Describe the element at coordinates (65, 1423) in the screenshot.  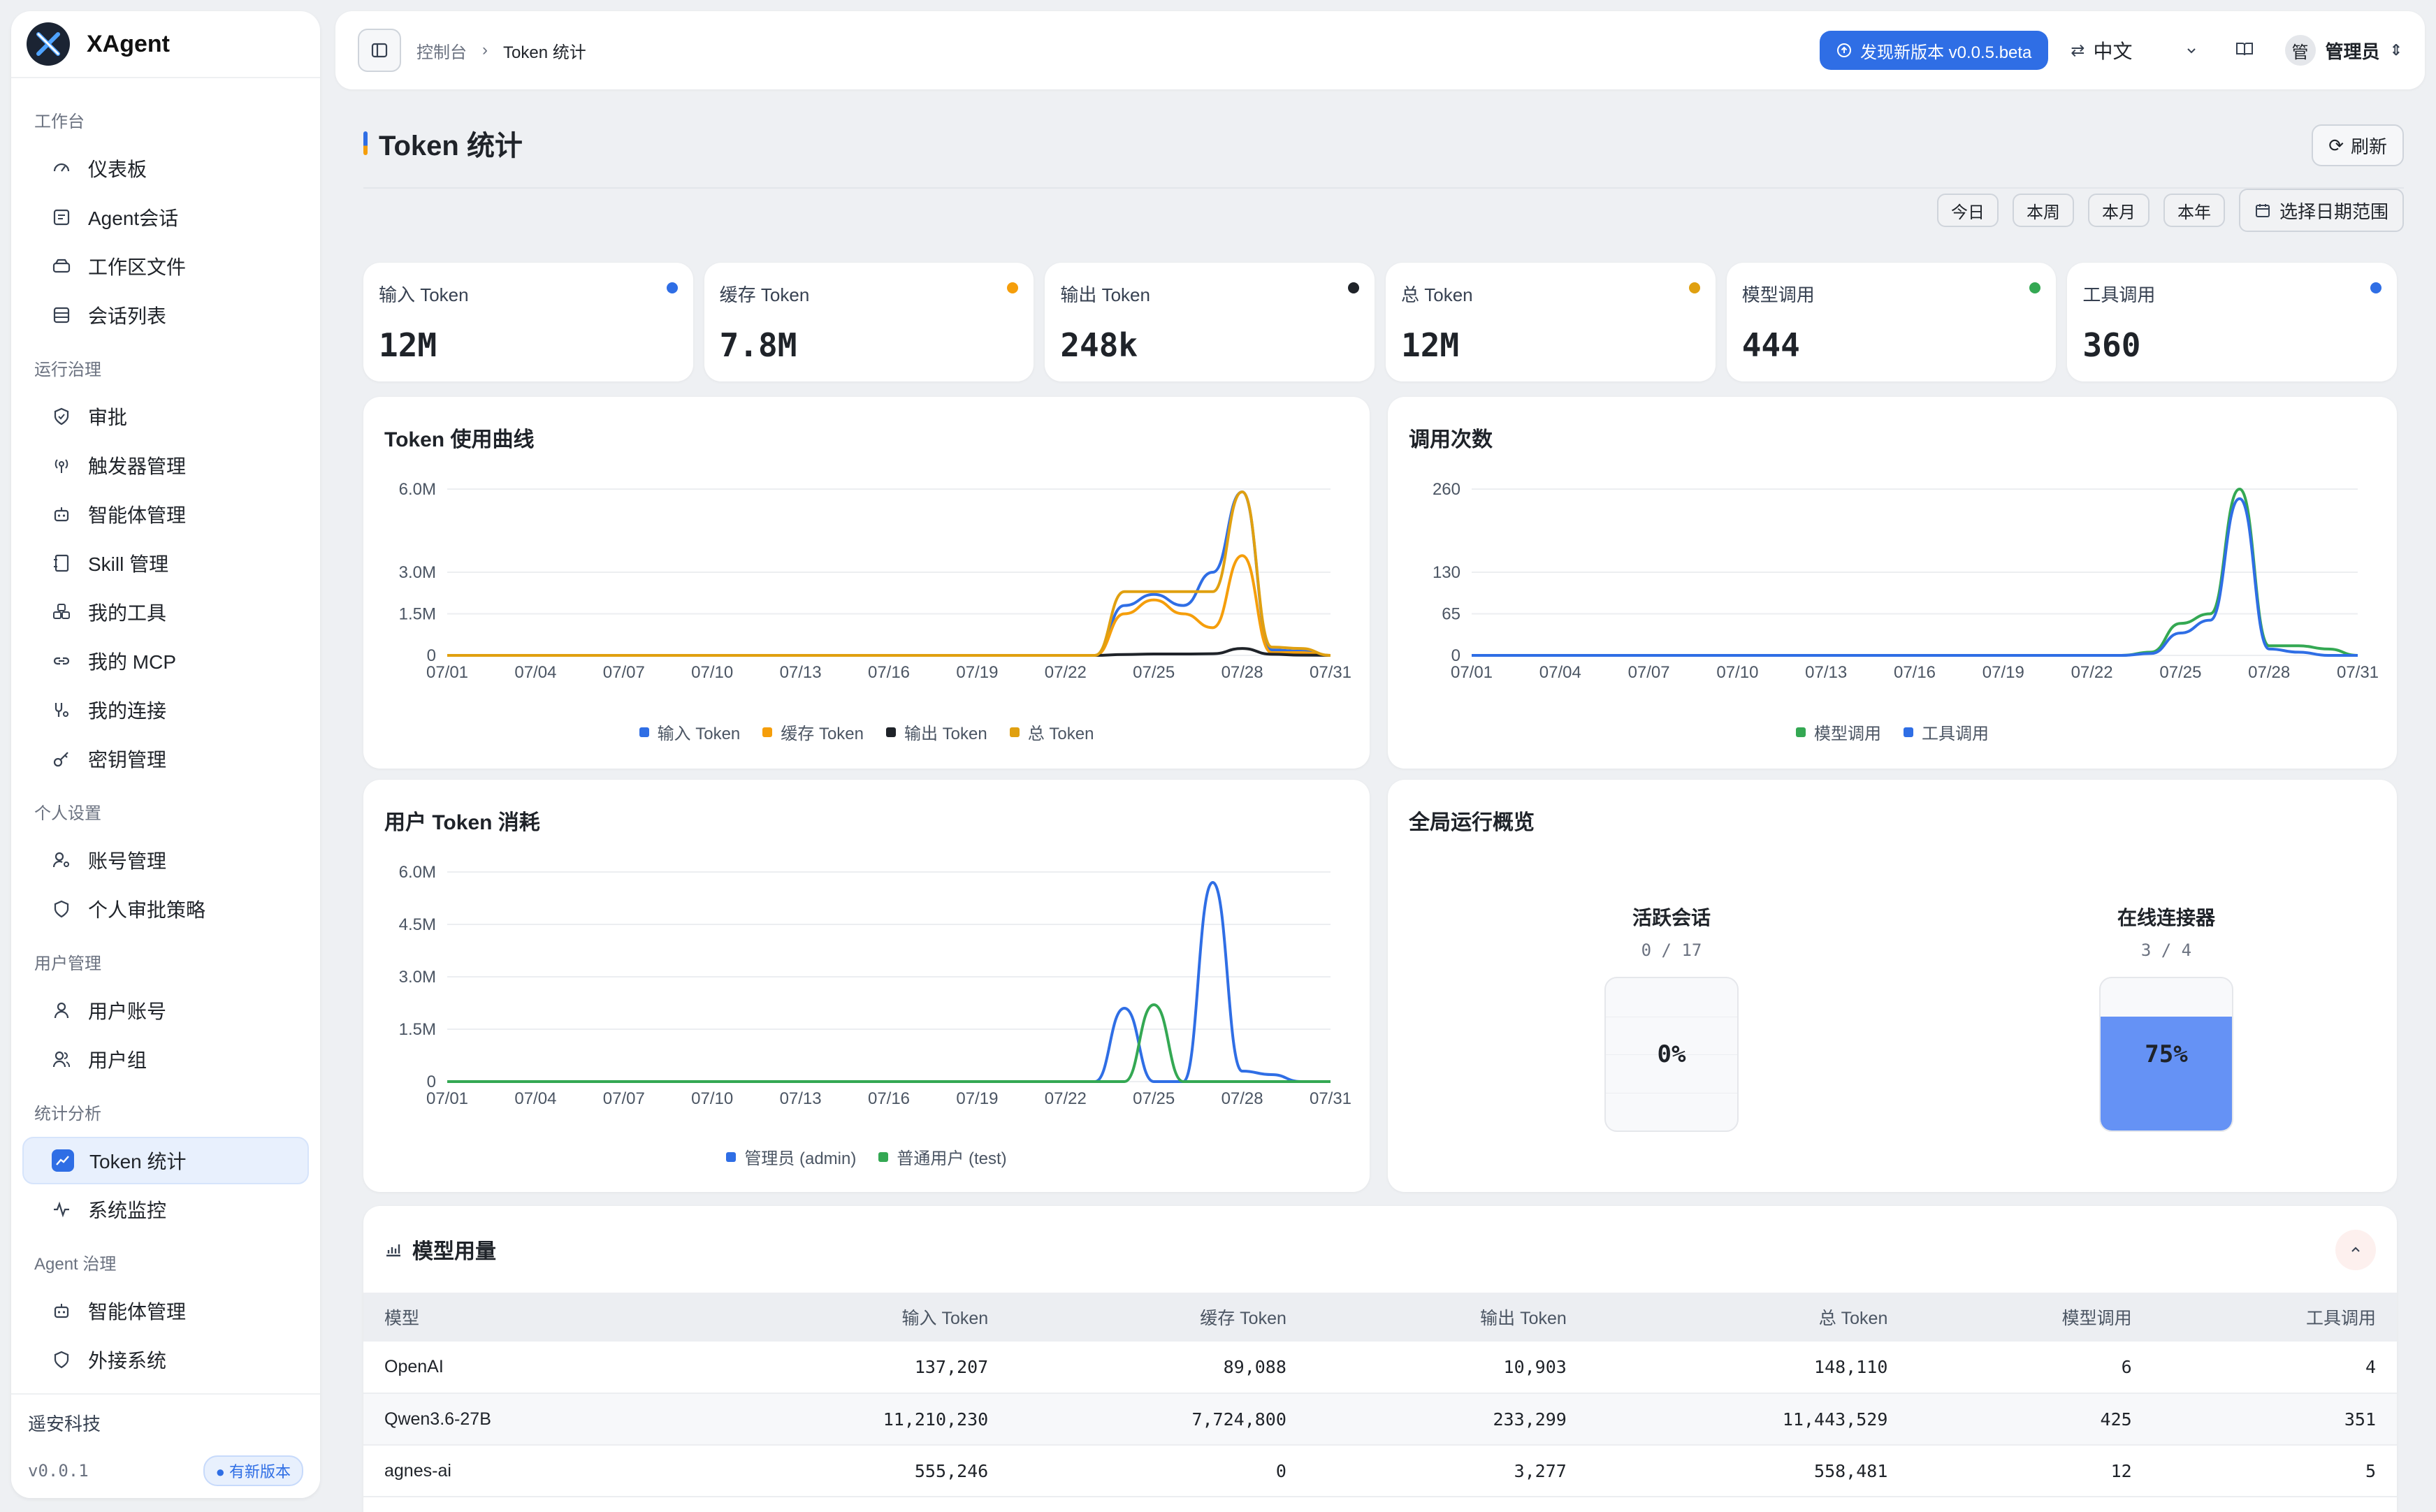
I see `company-name: 遥安科技` at that location.